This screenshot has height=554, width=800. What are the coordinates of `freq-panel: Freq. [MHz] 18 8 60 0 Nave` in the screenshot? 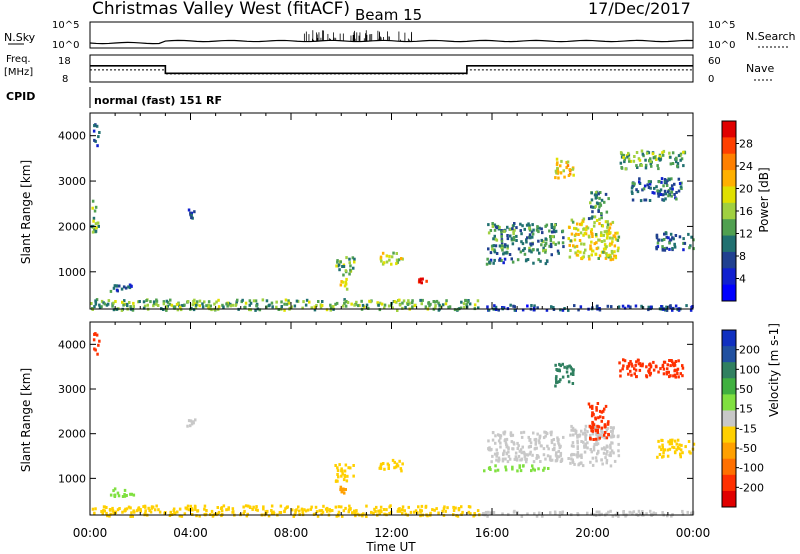 It's located at (389, 69).